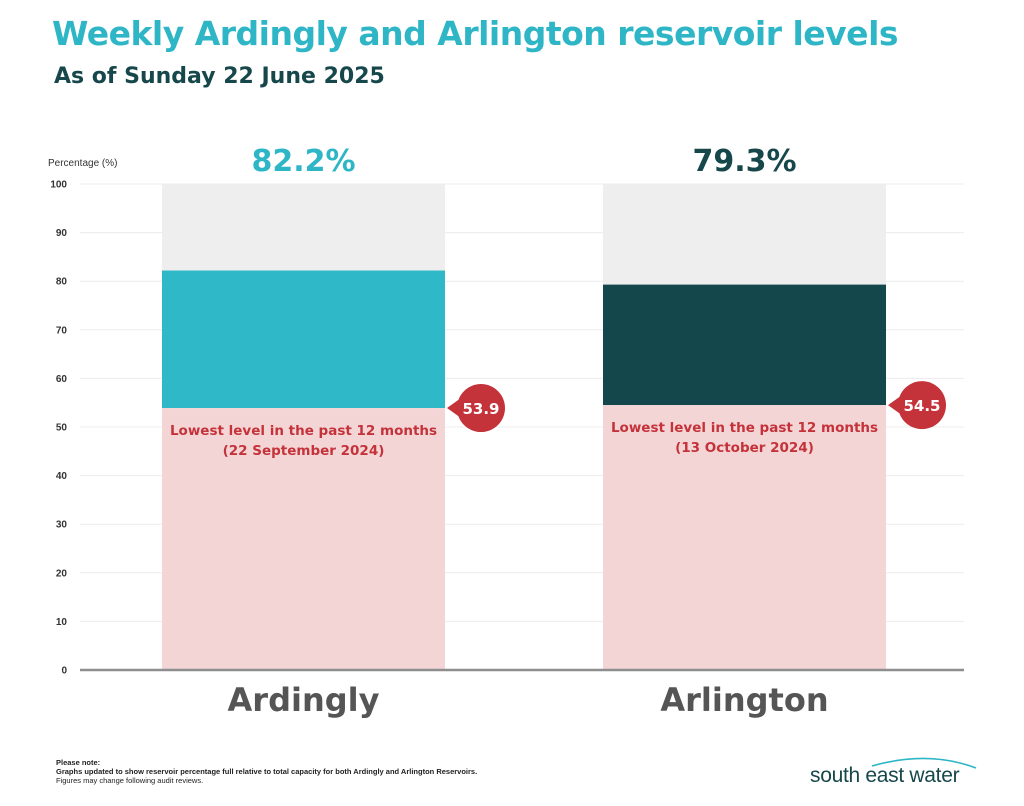 The width and height of the screenshot is (1024, 806). I want to click on lowest-value-label: 53.9, so click(480, 409).